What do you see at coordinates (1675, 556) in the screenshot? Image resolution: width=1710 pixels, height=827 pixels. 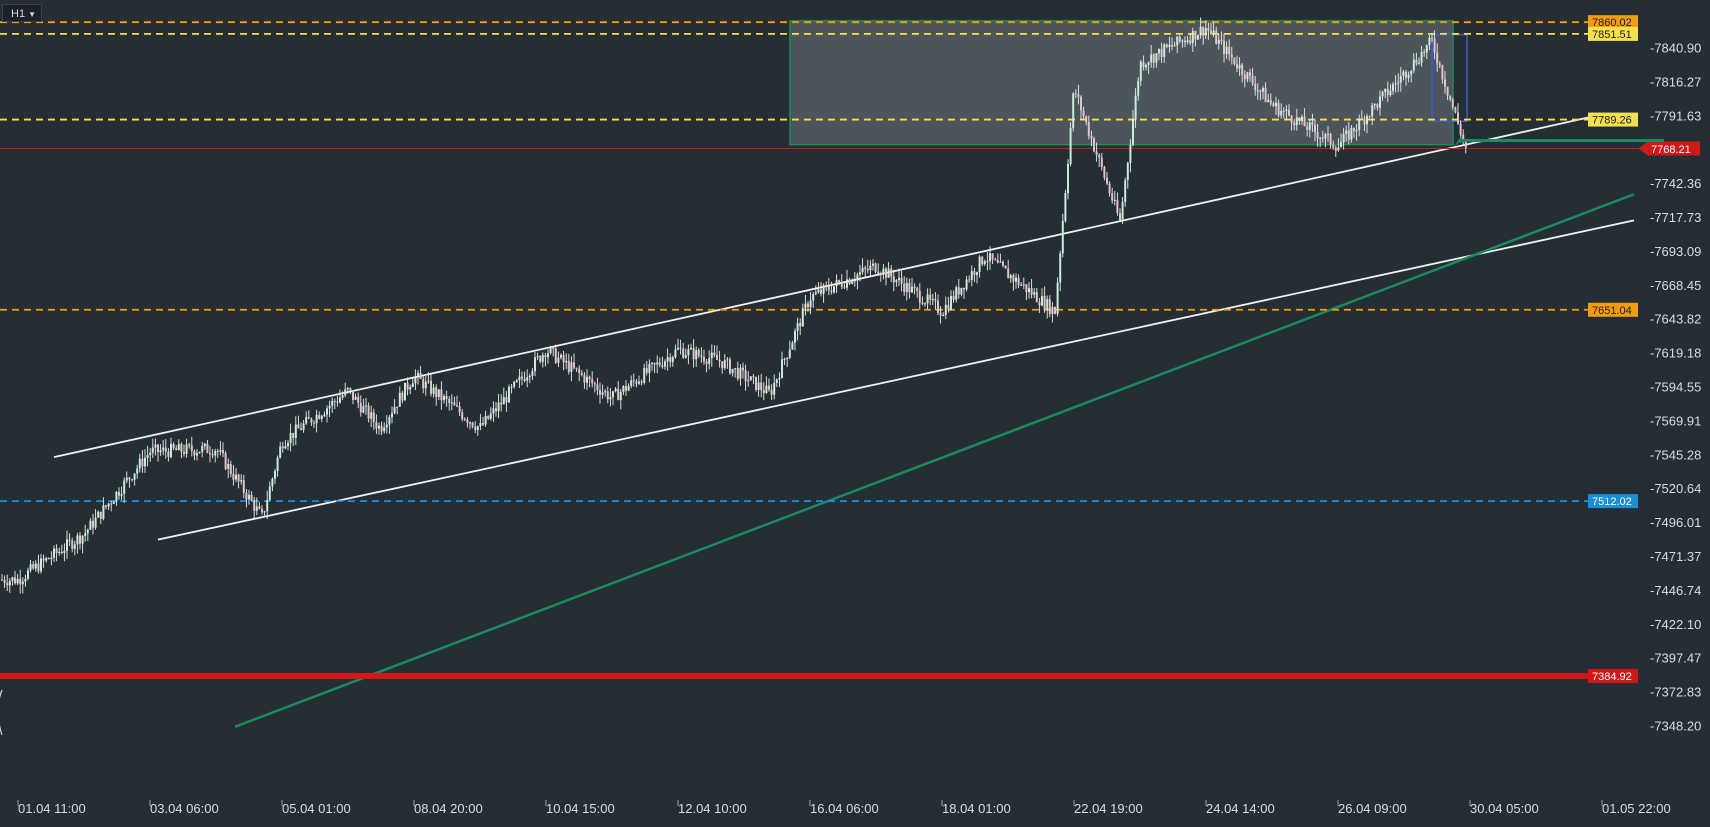 I see `y-tick-label: -7471.37` at bounding box center [1675, 556].